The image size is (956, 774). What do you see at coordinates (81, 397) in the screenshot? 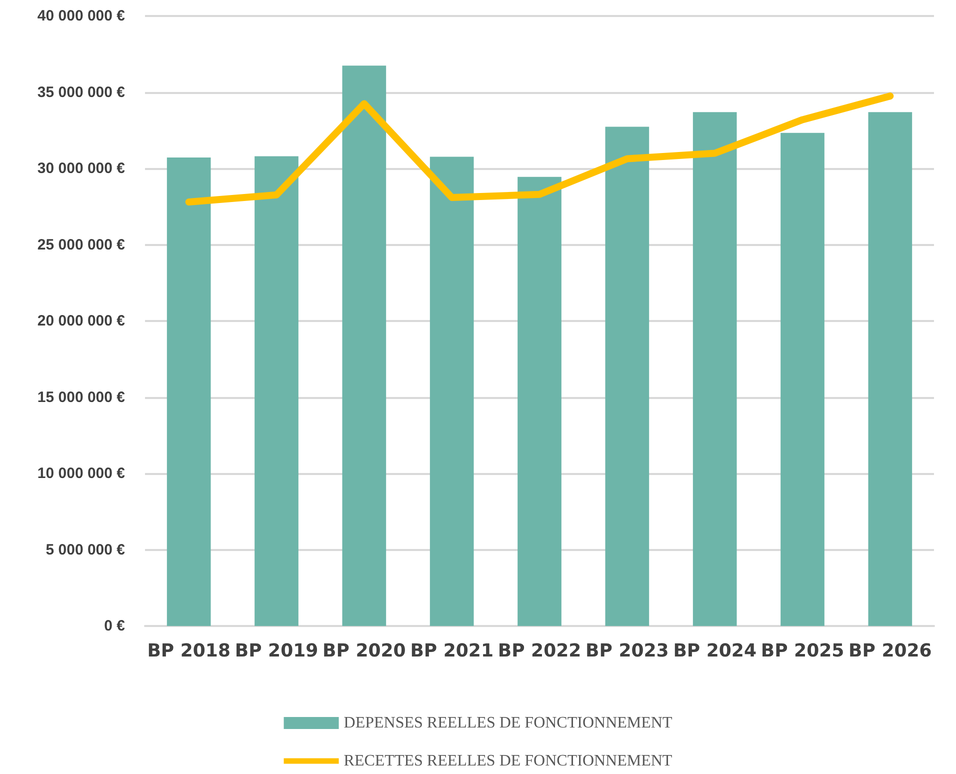
I see `y-tick-label: 15 000 000 €` at bounding box center [81, 397].